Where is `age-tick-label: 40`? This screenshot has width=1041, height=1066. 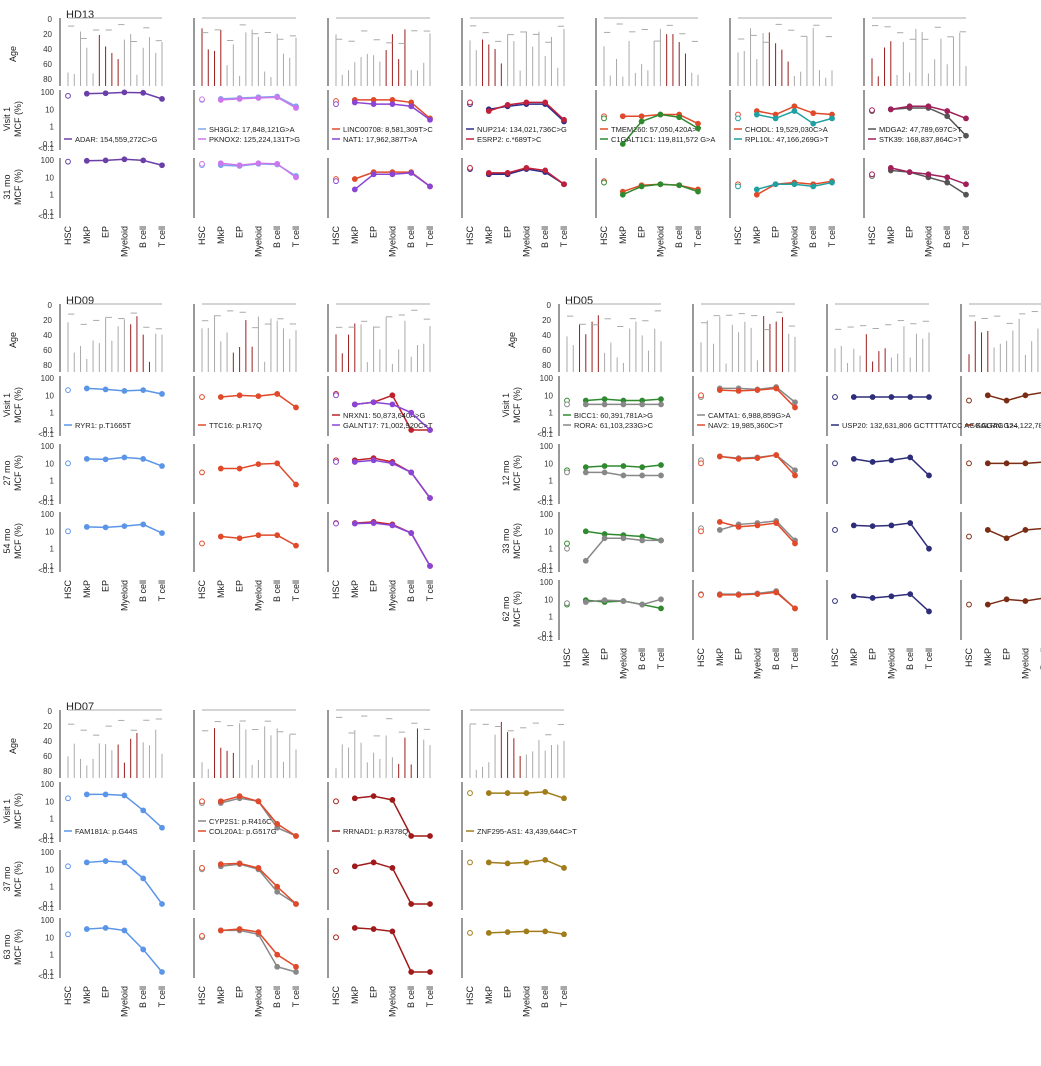 age-tick-label: 40 is located at coordinates (47, 49).